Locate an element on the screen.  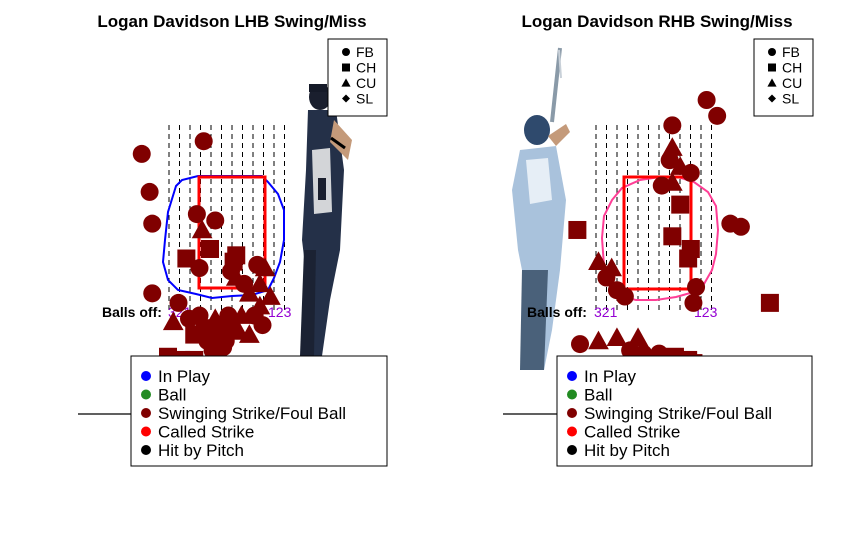
lhb-points is located at coordinates (206, 262).